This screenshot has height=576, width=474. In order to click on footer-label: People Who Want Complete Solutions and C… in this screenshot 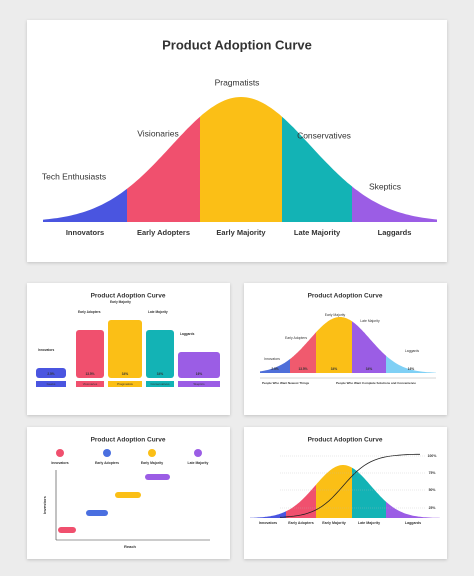, I will do `click(376, 383)`.